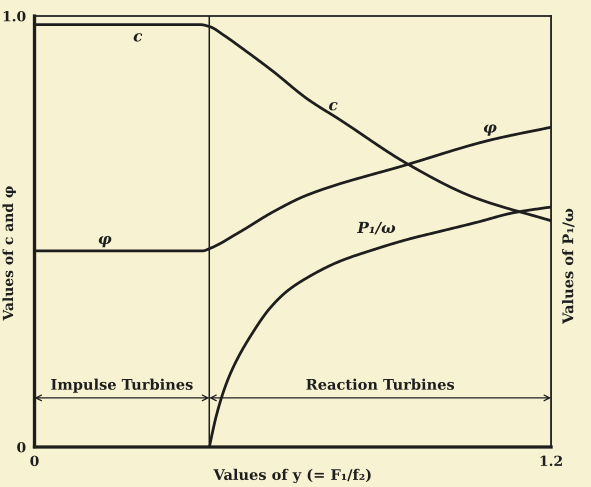 The height and width of the screenshot is (487, 591). What do you see at coordinates (15, 16) in the screenshot?
I see `y-tick-label: 1.0` at bounding box center [15, 16].